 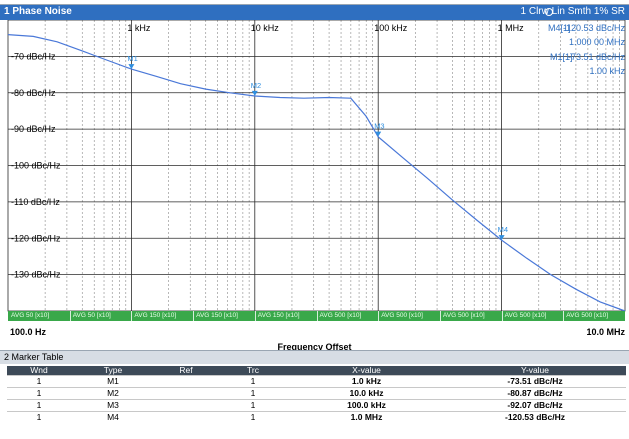 I want to click on marker-label: M1, so click(x=132, y=58).